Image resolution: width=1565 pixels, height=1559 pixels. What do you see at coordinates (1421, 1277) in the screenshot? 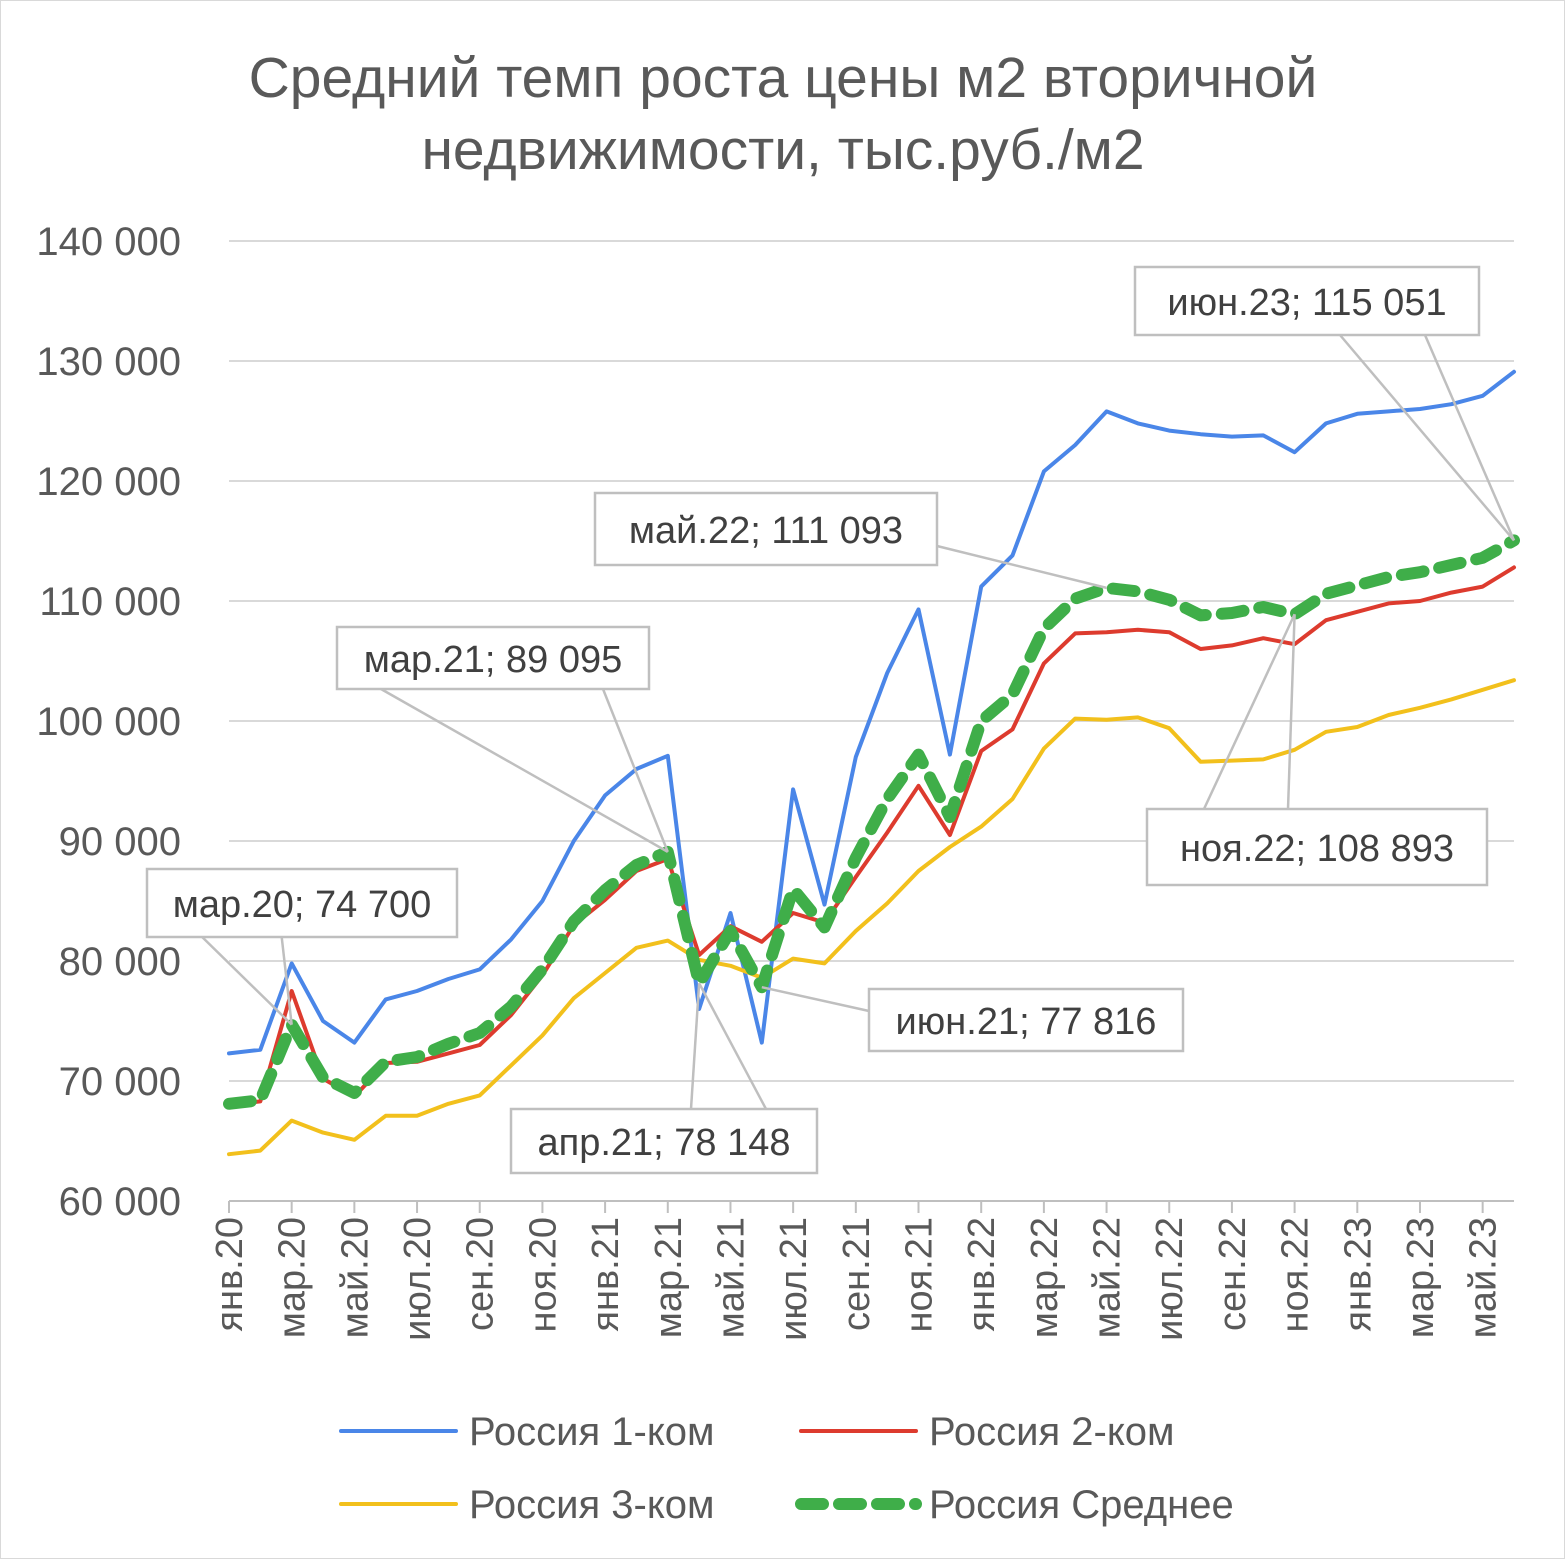
I see `x-tick-label: мар.23` at bounding box center [1421, 1277].